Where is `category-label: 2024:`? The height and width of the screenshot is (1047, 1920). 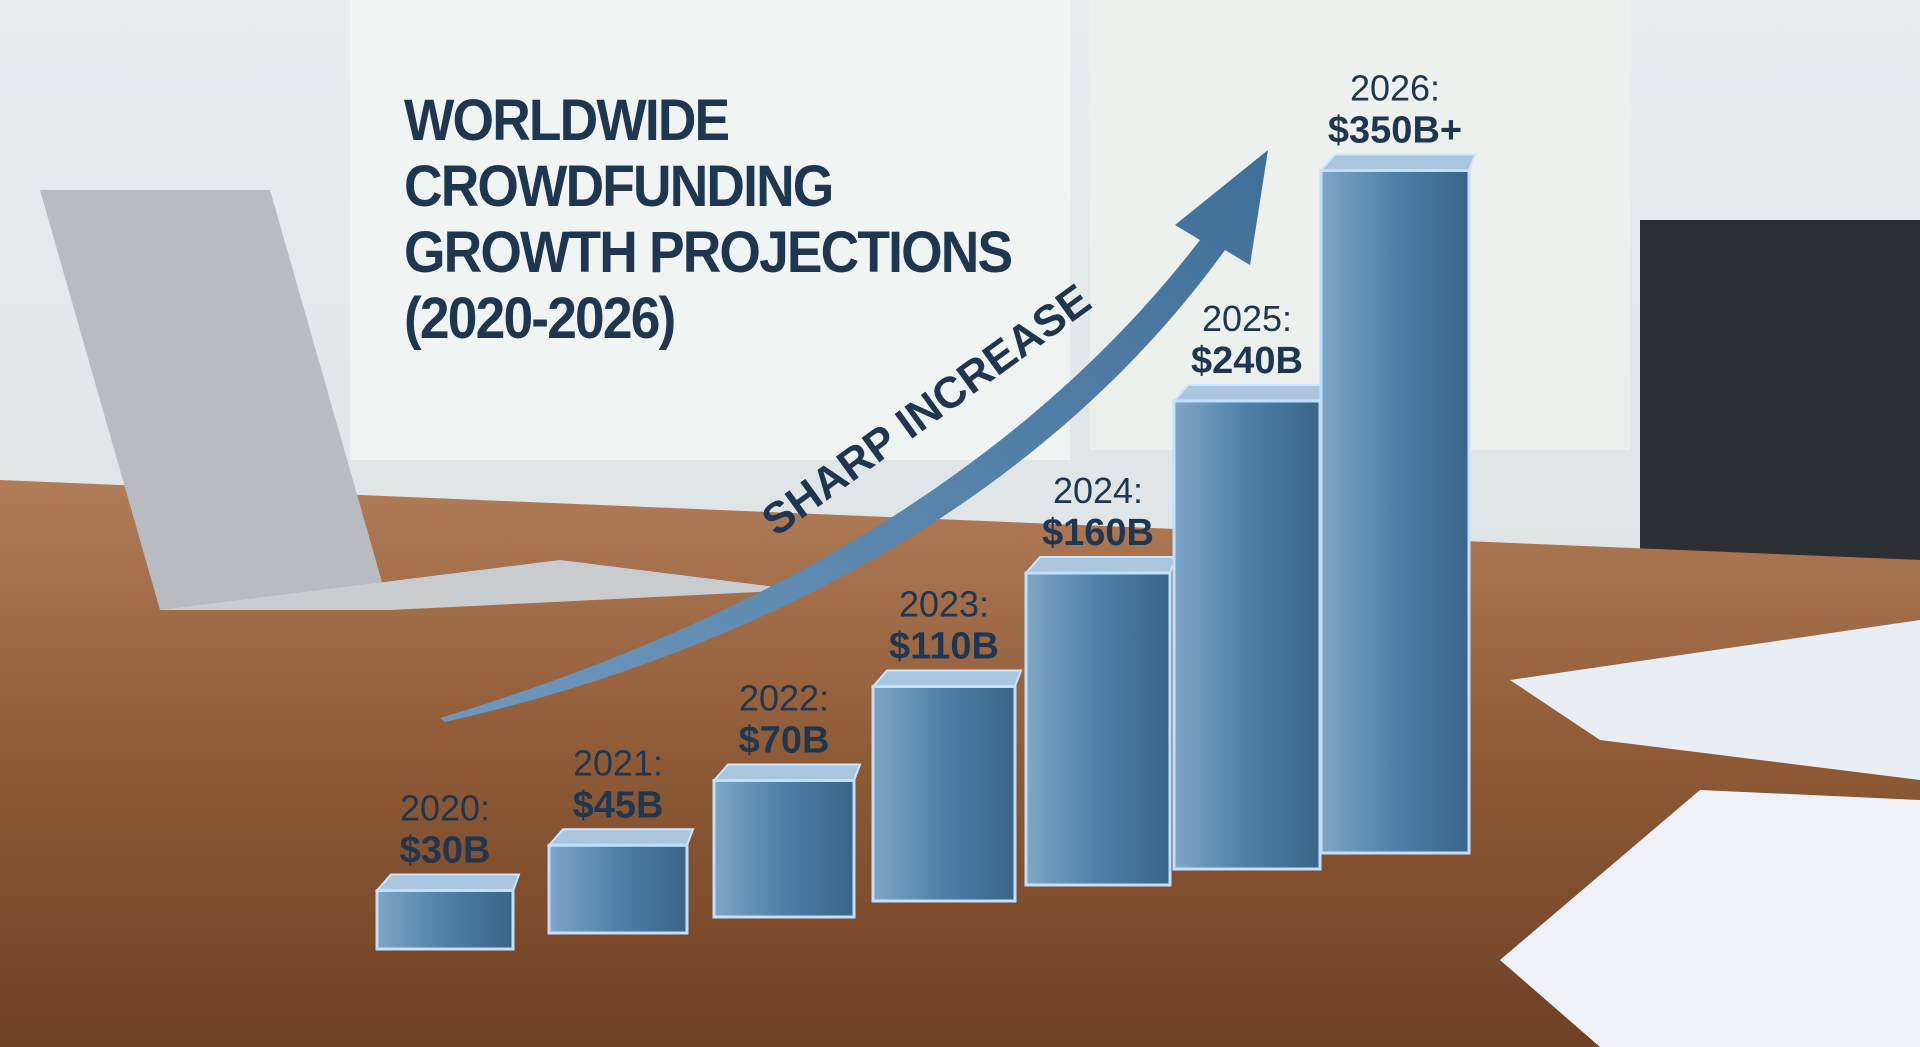
category-label: 2024: is located at coordinates (1098, 490).